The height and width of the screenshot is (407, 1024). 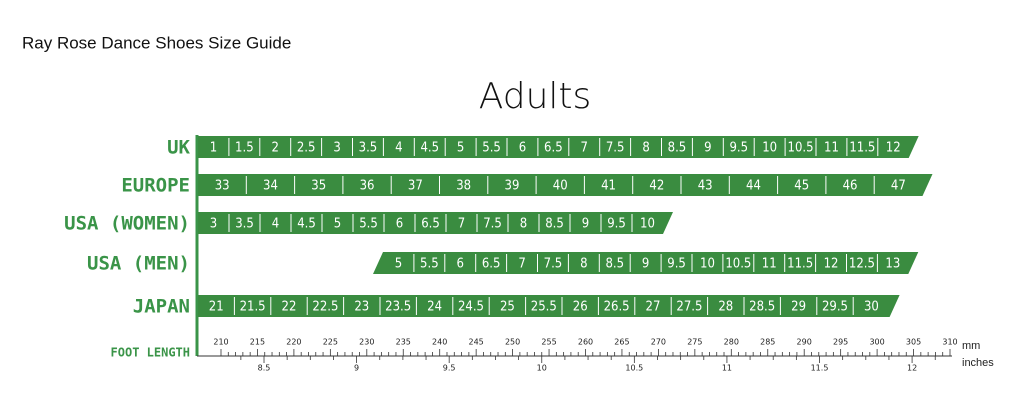 I want to click on row-label: USA (MEN), so click(x=138, y=264).